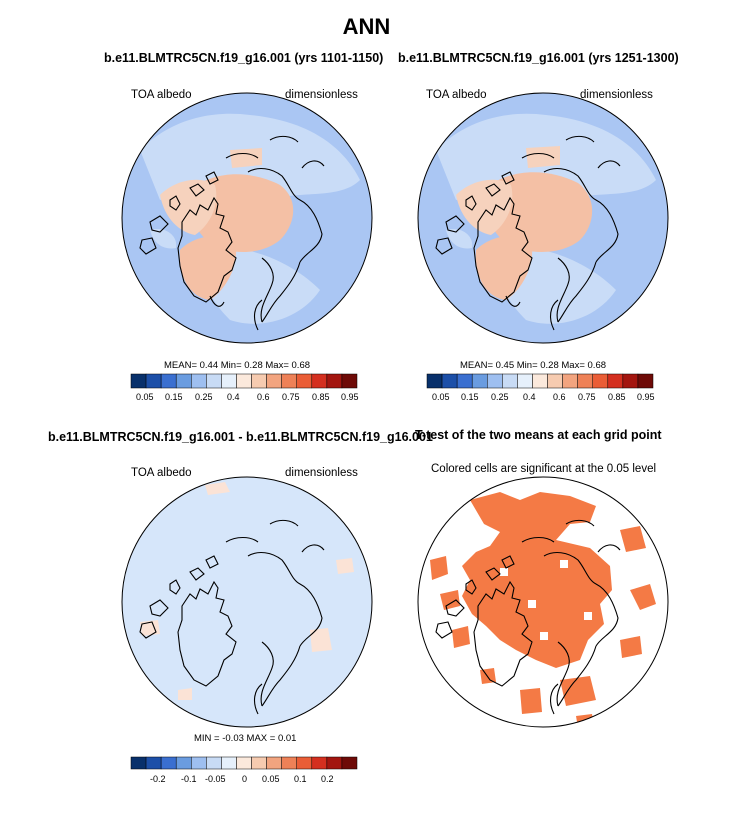 The image size is (733, 817). Describe the element at coordinates (237, 365) in the screenshot. I see `panel-1-stats: MEAN= 0.44 Min= 0.28 Max= 0.68` at that location.